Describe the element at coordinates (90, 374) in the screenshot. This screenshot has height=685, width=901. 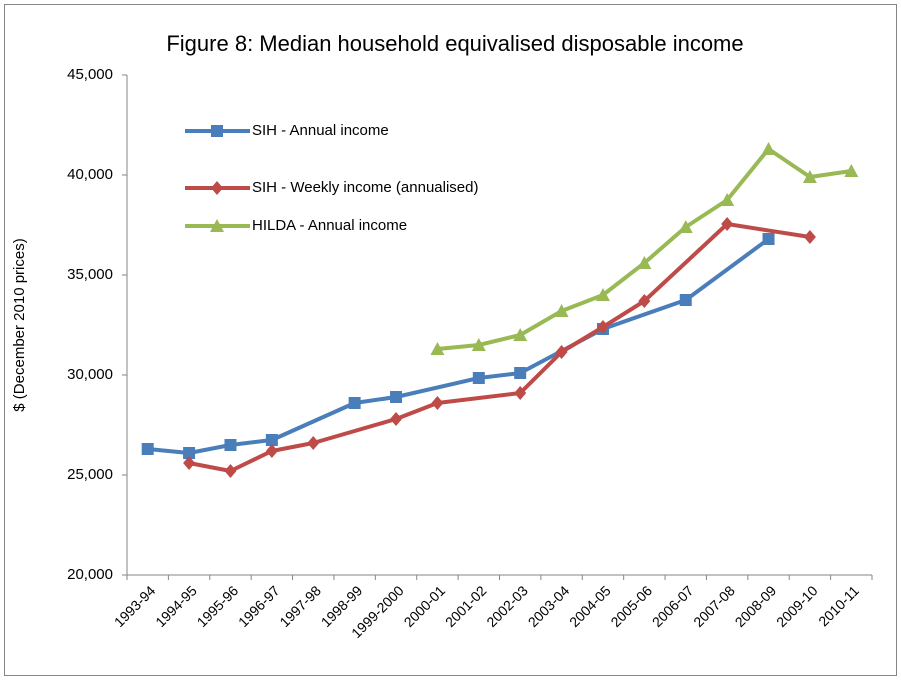
I see `y-tick-label: 30,000` at that location.